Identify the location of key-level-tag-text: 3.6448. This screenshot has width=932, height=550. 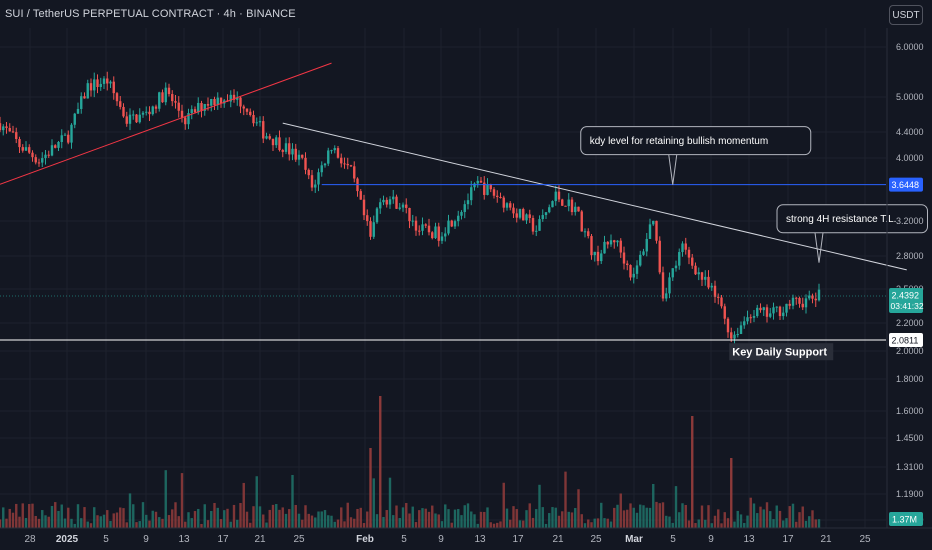
(906, 185).